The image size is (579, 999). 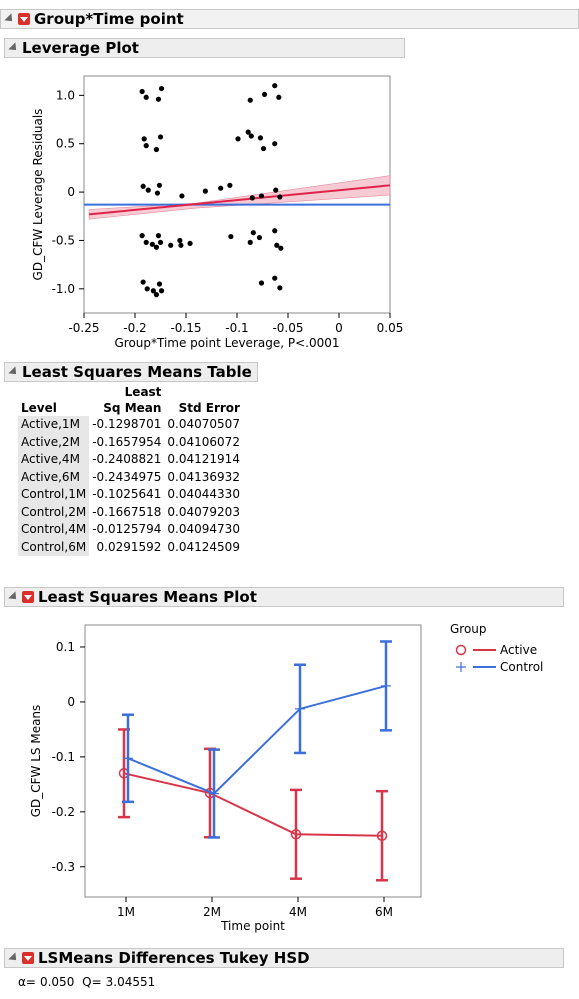 I want to click on y-tick-label: 1.0, so click(x=65, y=95).